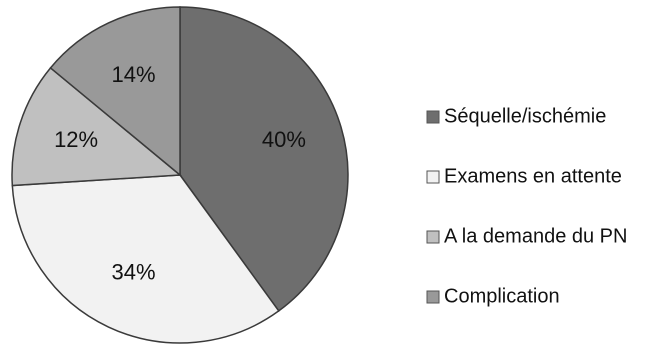 This screenshot has height=347, width=672. I want to click on pie-slice-label-2: 12%, so click(76, 139).